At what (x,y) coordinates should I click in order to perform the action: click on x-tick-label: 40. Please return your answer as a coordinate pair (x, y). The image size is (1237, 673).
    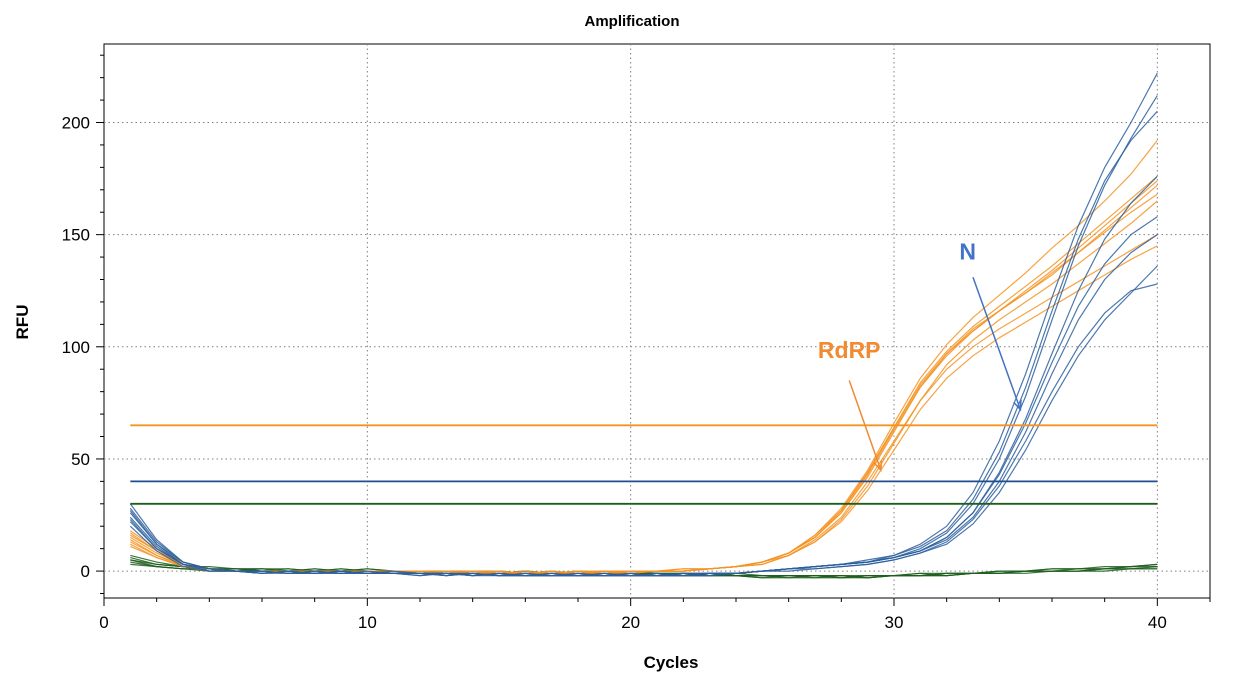
    Looking at the image, I should click on (1157, 622).